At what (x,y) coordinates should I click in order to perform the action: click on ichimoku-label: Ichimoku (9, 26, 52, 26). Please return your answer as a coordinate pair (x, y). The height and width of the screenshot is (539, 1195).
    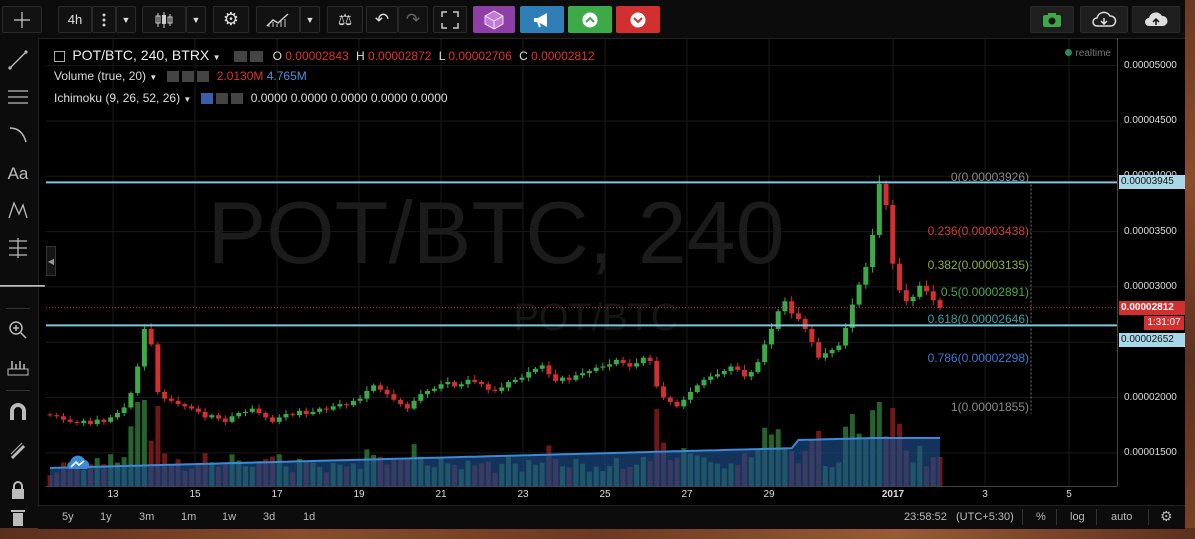
    Looking at the image, I should click on (117, 98).